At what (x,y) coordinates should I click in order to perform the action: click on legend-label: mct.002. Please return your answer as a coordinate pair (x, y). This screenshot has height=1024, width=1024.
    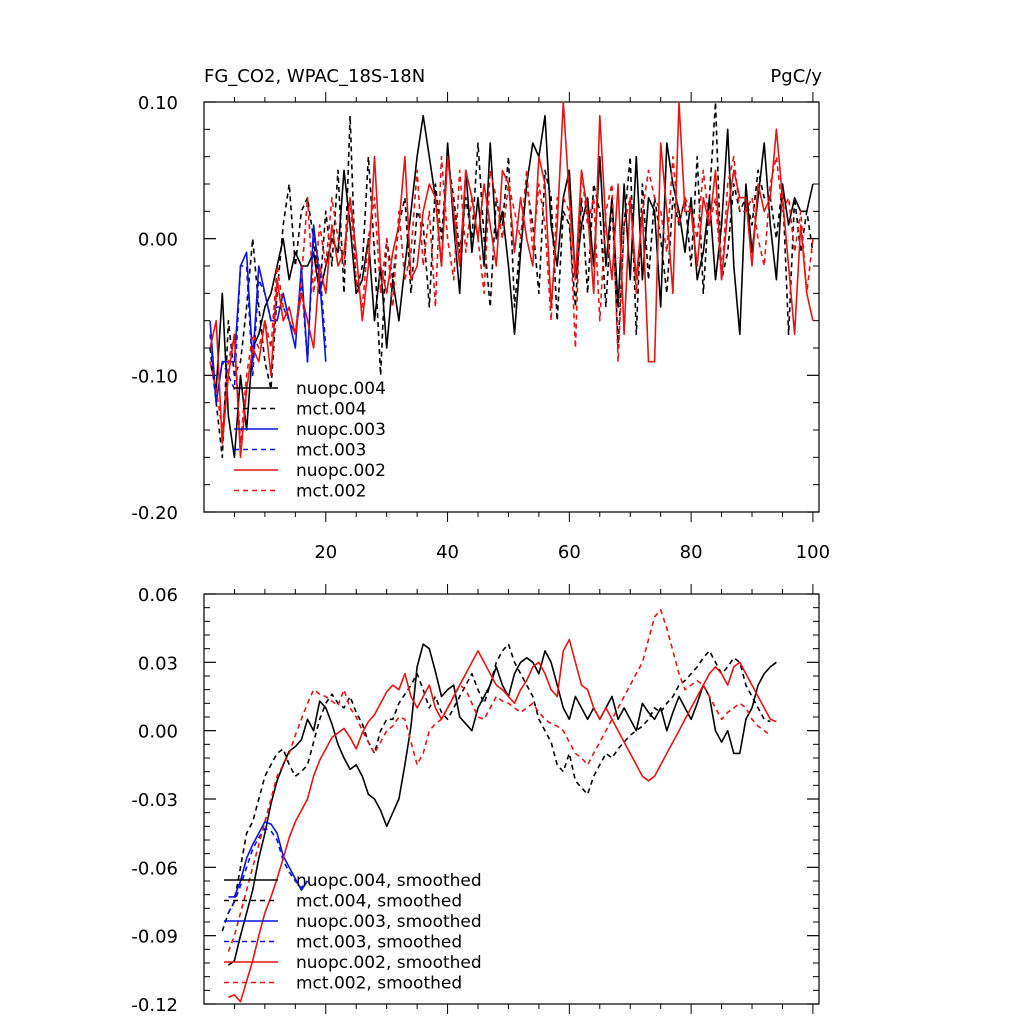
    Looking at the image, I should click on (331, 492).